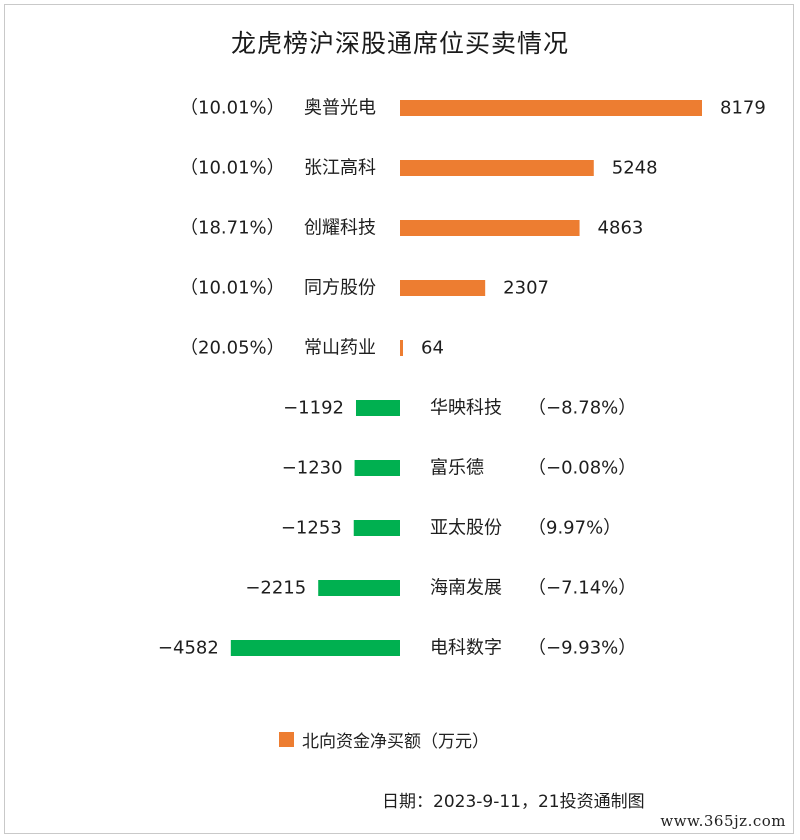  I want to click on value-label: −1230, so click(312, 468).